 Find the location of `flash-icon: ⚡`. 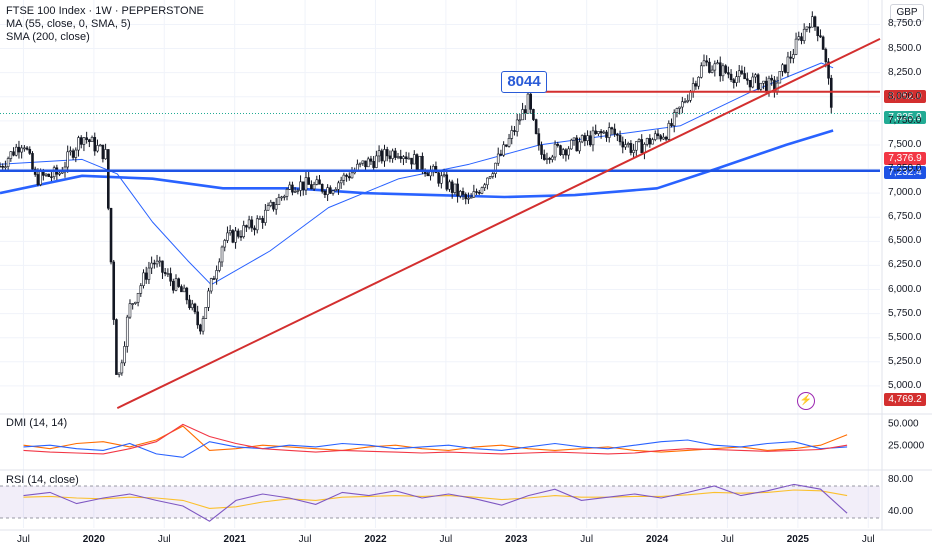

flash-icon: ⚡ is located at coordinates (806, 401).